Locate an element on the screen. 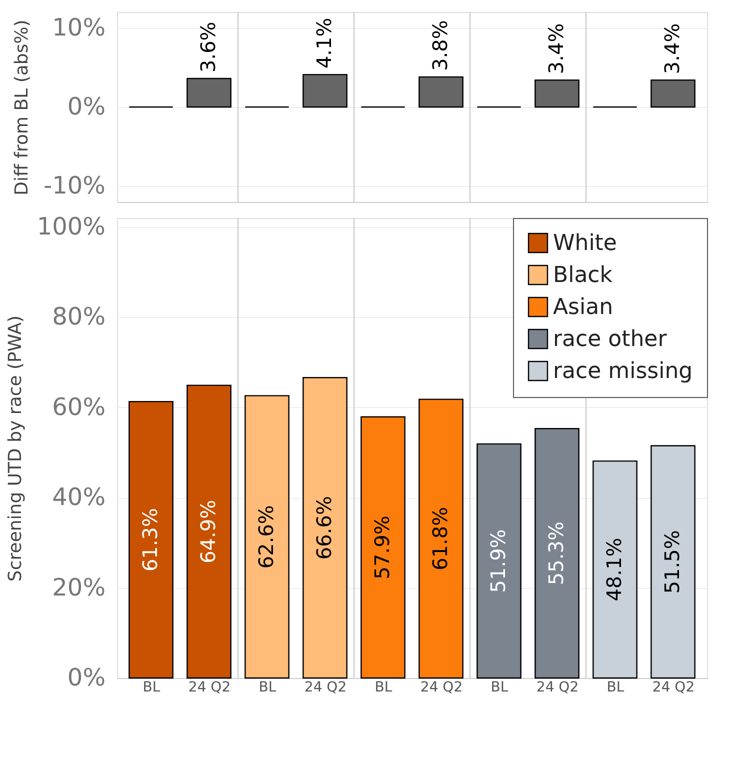 This screenshot has height=775, width=756. legend-label: race missing is located at coordinates (623, 371).